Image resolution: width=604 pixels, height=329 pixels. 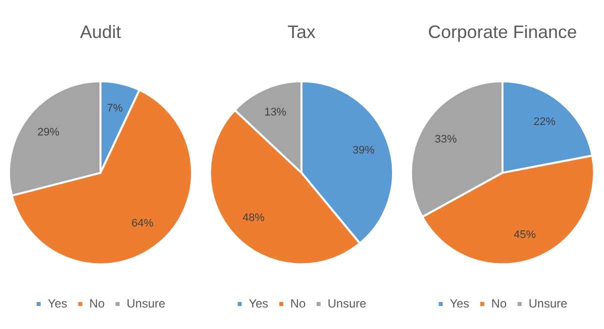 I want to click on chart-title: Corporate Finance, so click(x=503, y=32).